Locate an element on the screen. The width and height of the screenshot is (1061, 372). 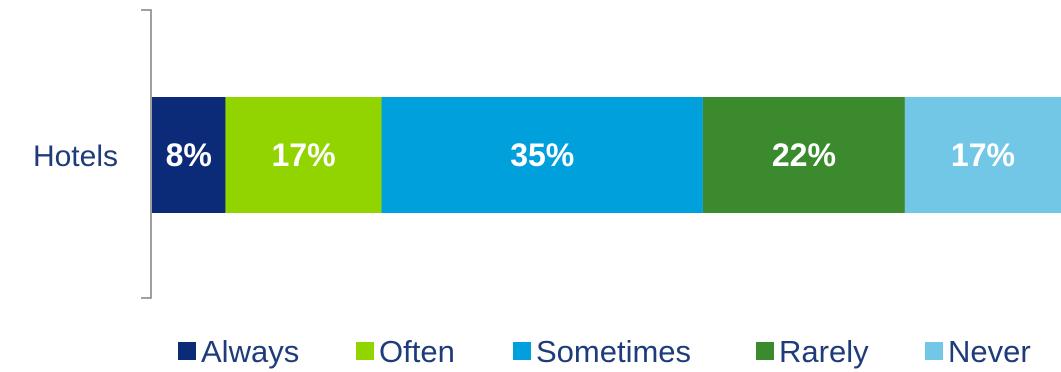
legend-label: Often is located at coordinates (417, 351).